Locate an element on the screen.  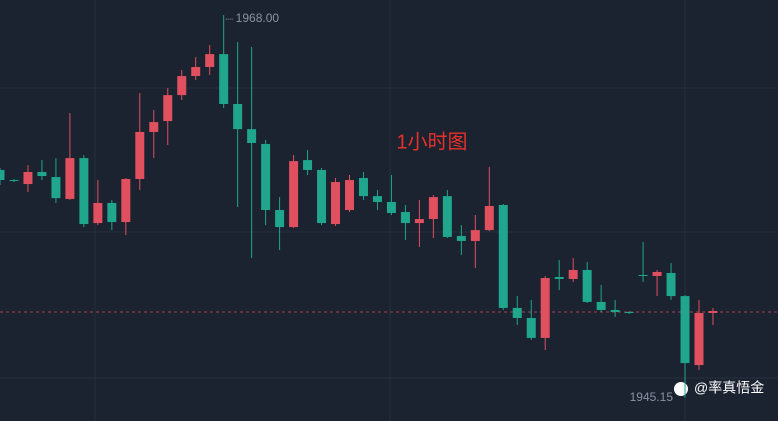
watermark: @率真悟金 is located at coordinates (719, 388).